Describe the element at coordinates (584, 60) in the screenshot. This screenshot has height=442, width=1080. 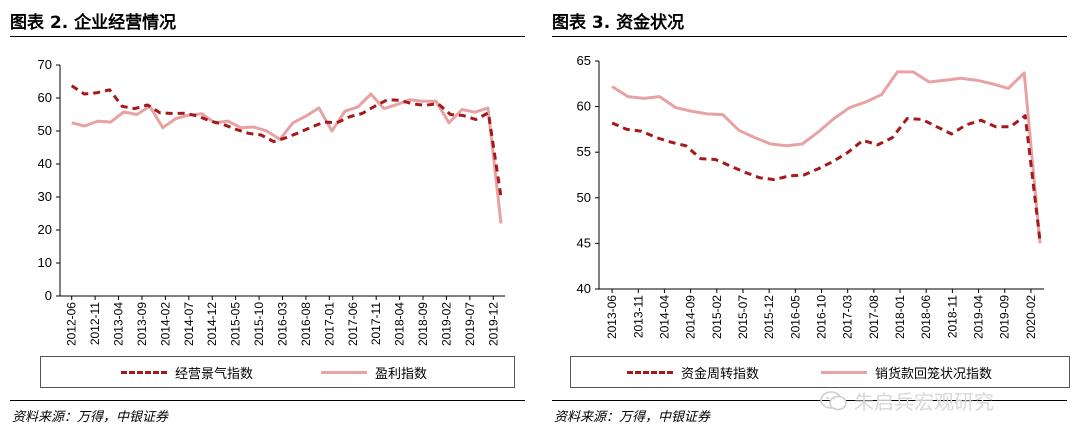
I see `y-tick-label: 65` at that location.